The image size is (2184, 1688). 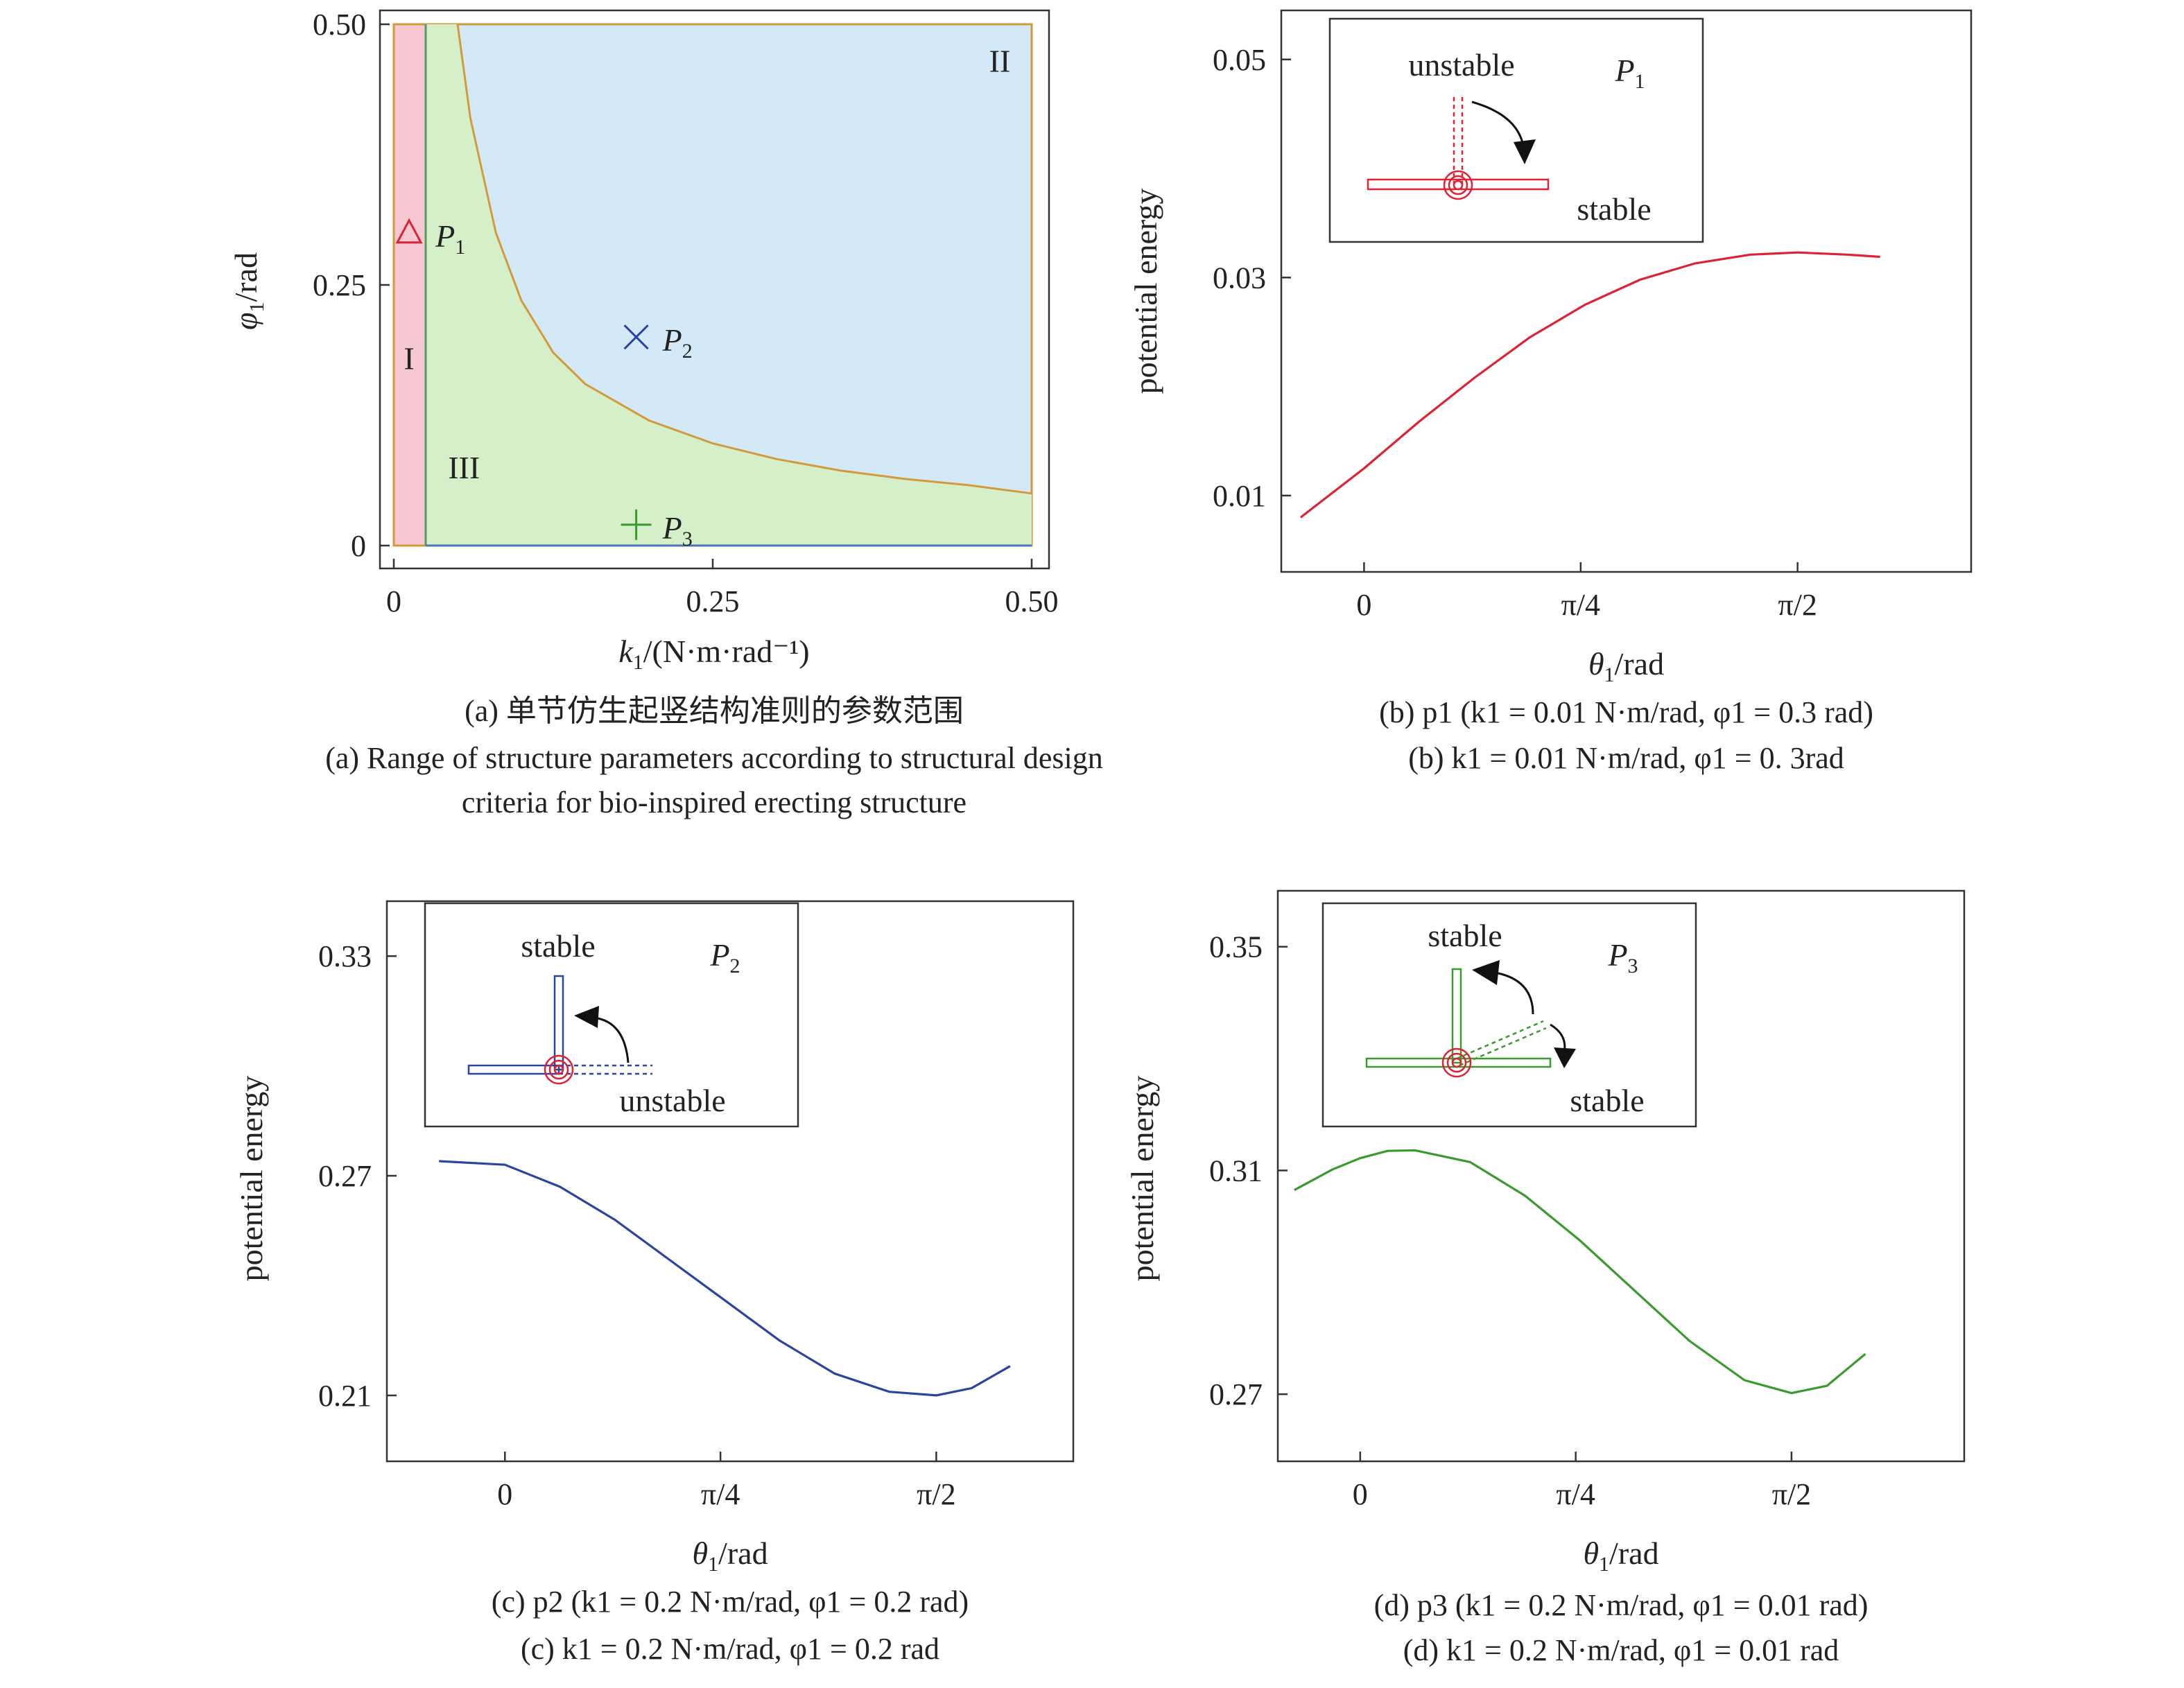 I want to click on caption-line-2: (d) k1 = 0.2 N·m/rad, φ1 = 0.01 rad, so click(x=1621, y=1650).